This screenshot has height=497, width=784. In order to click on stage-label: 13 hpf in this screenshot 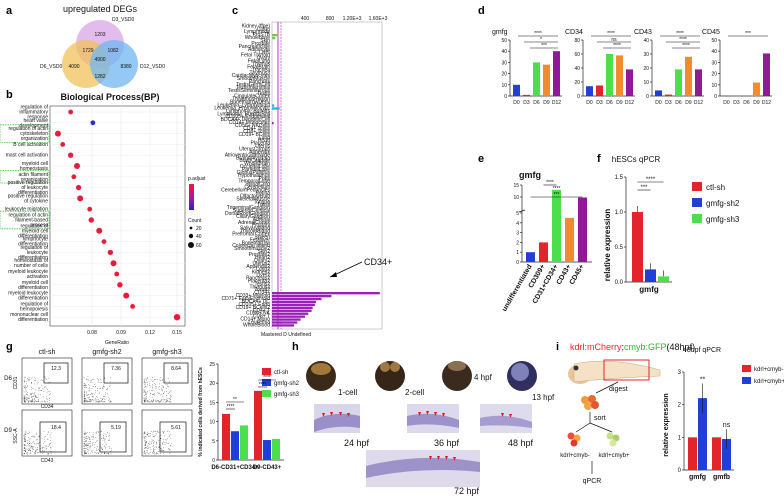, I will do `click(543, 397)`.